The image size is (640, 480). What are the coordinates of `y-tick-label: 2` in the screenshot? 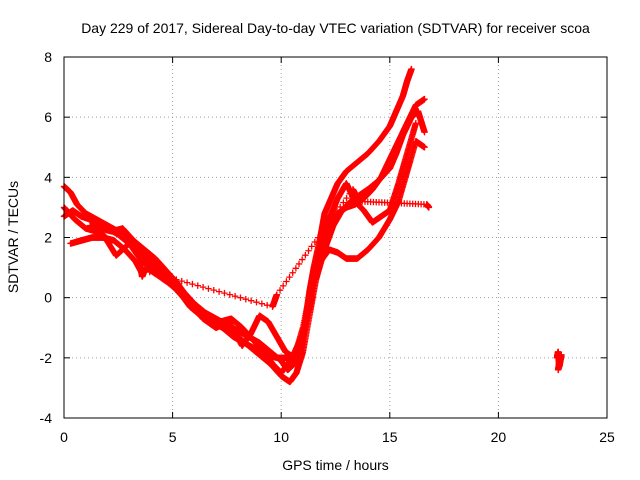 It's located at (48, 238).